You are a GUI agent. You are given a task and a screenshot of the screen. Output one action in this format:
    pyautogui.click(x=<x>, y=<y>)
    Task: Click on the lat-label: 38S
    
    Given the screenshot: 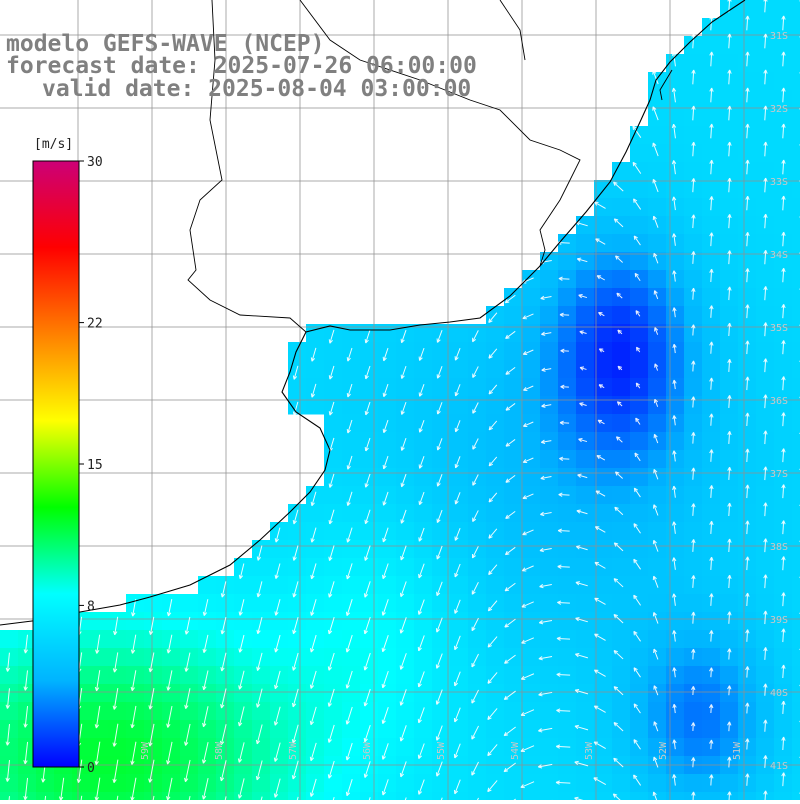 What is the action you would take?
    pyautogui.click(x=779, y=547)
    